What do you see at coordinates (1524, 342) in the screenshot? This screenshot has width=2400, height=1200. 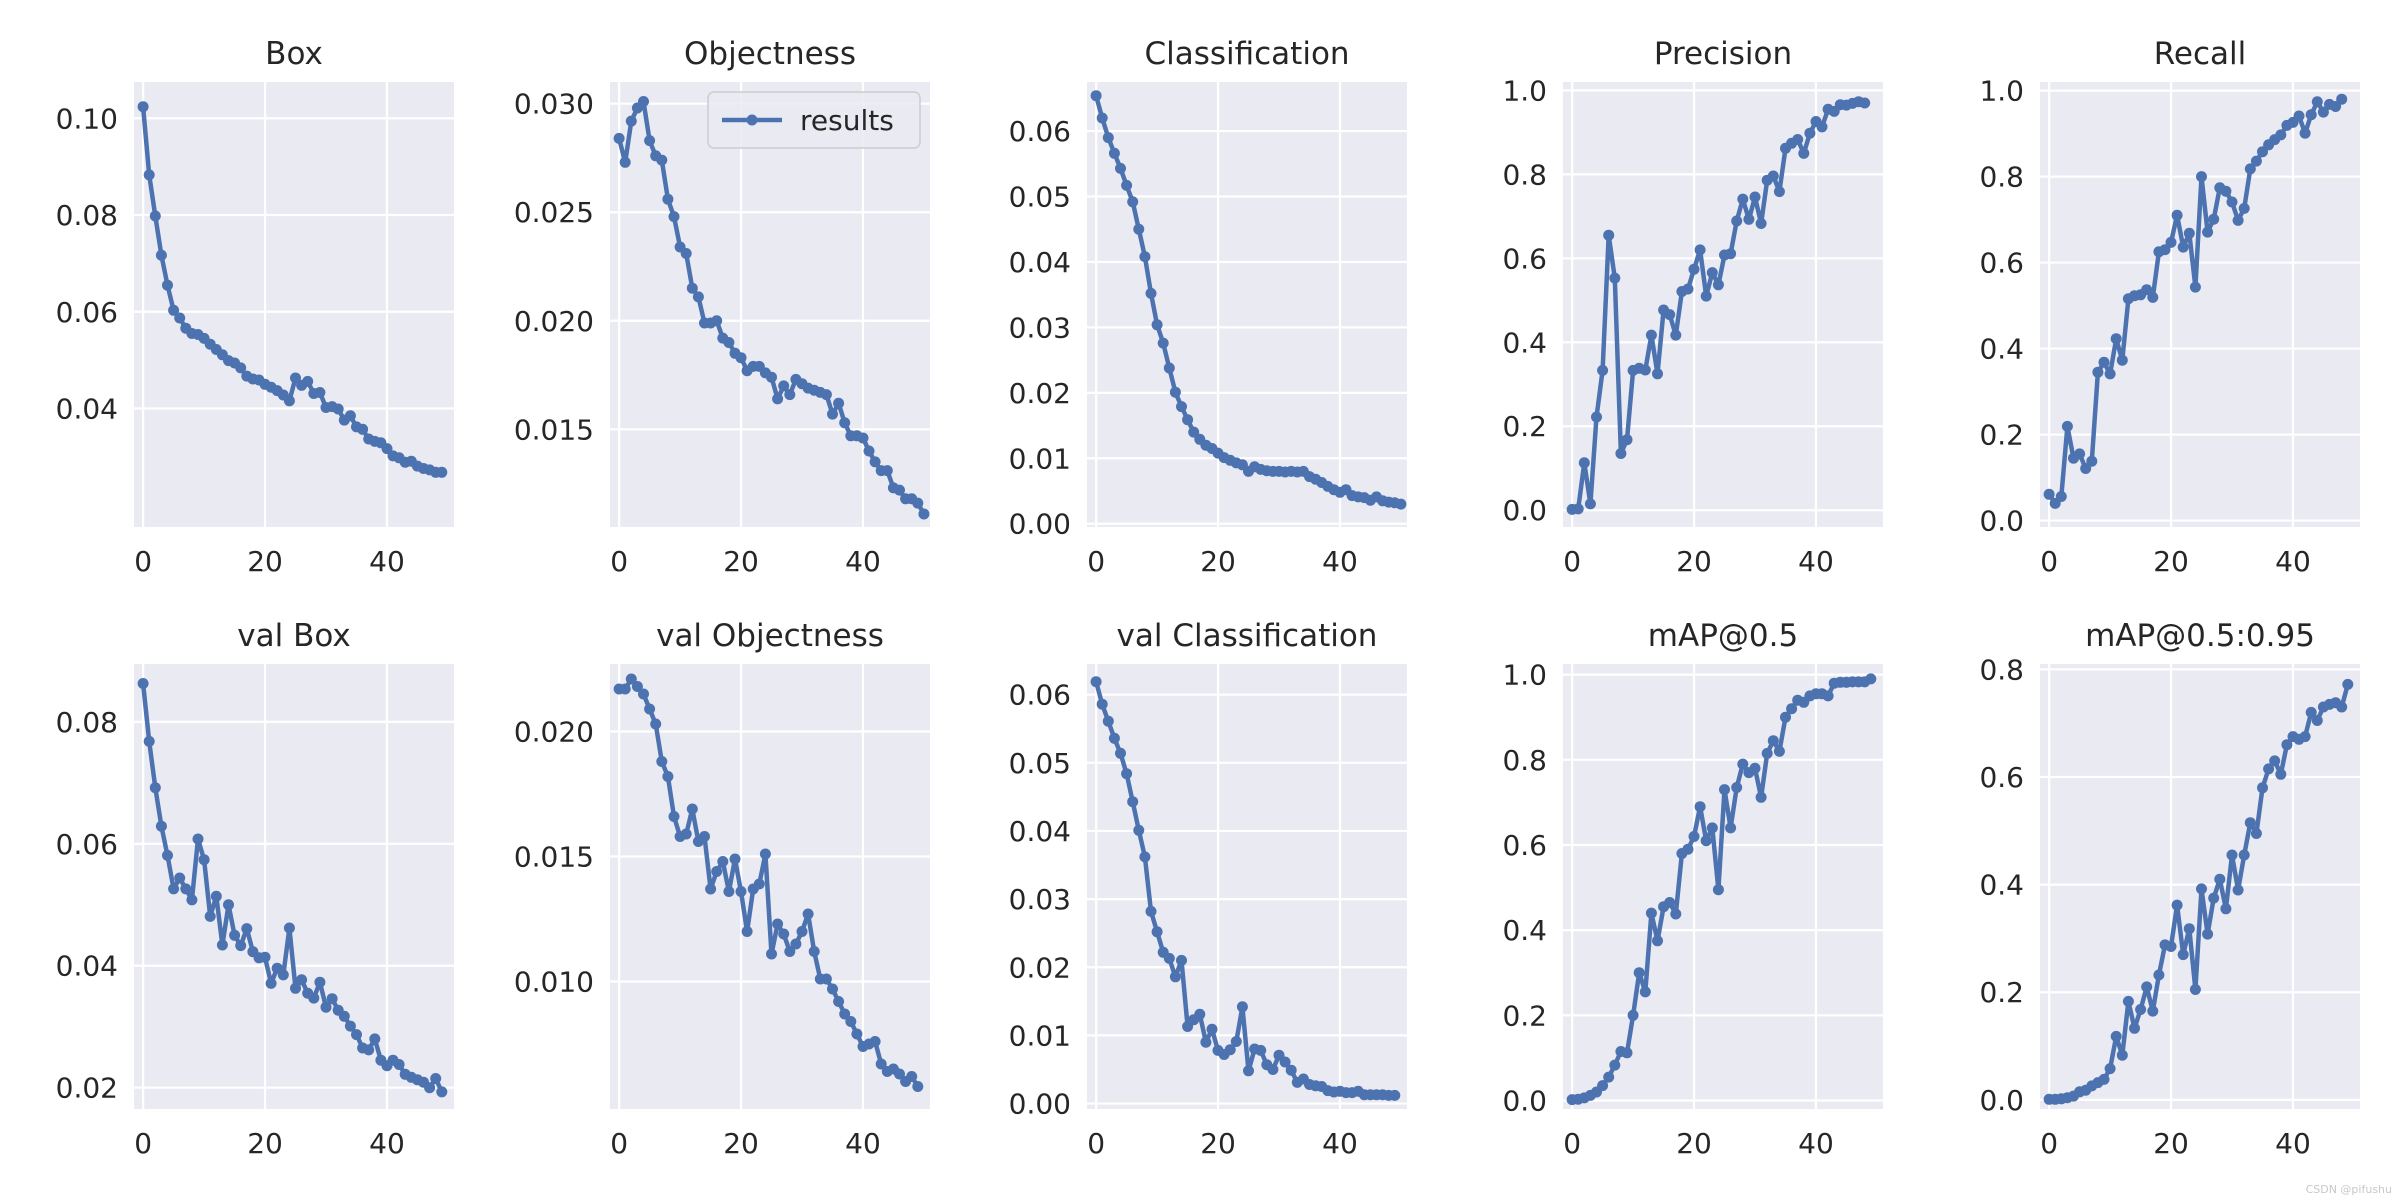 I see `y-tick-label: 0.4` at bounding box center [1524, 342].